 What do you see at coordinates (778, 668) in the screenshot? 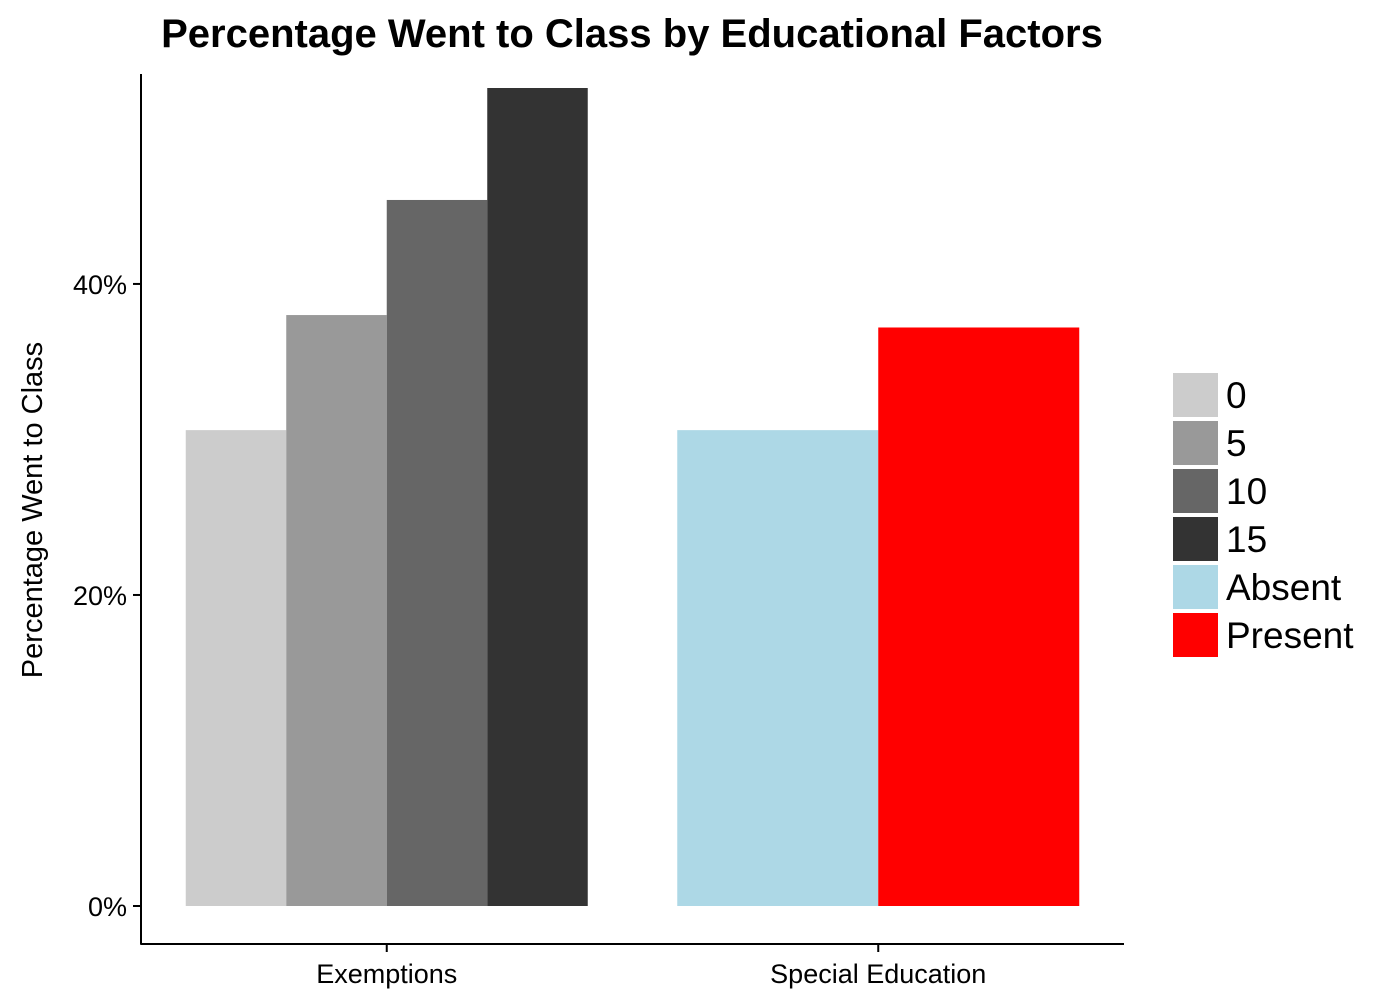
I see `bar-special-education-absent` at bounding box center [778, 668].